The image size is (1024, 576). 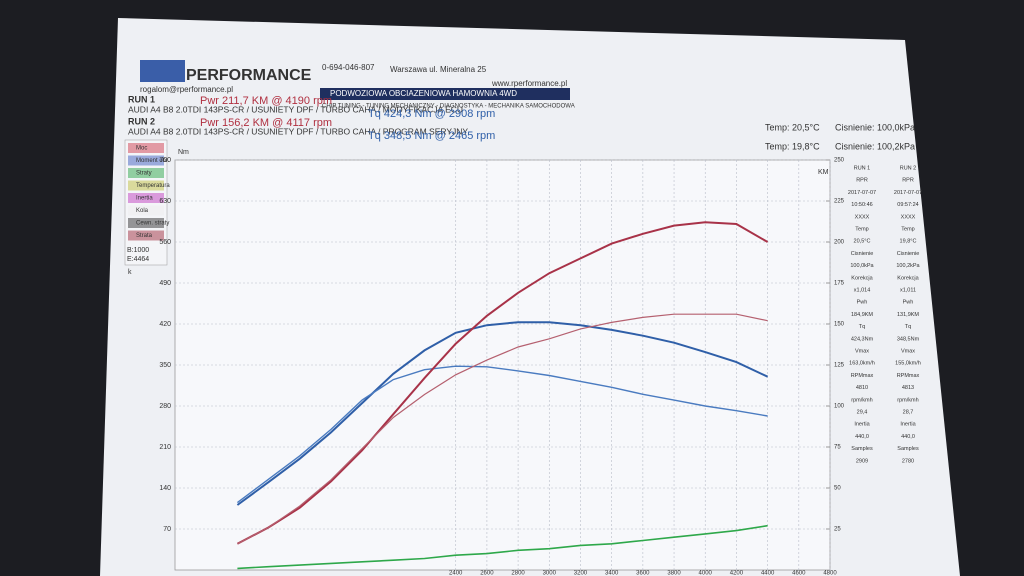 I want to click on run-pressure: Cisnienie: 100,0kPa, so click(x=875, y=127).